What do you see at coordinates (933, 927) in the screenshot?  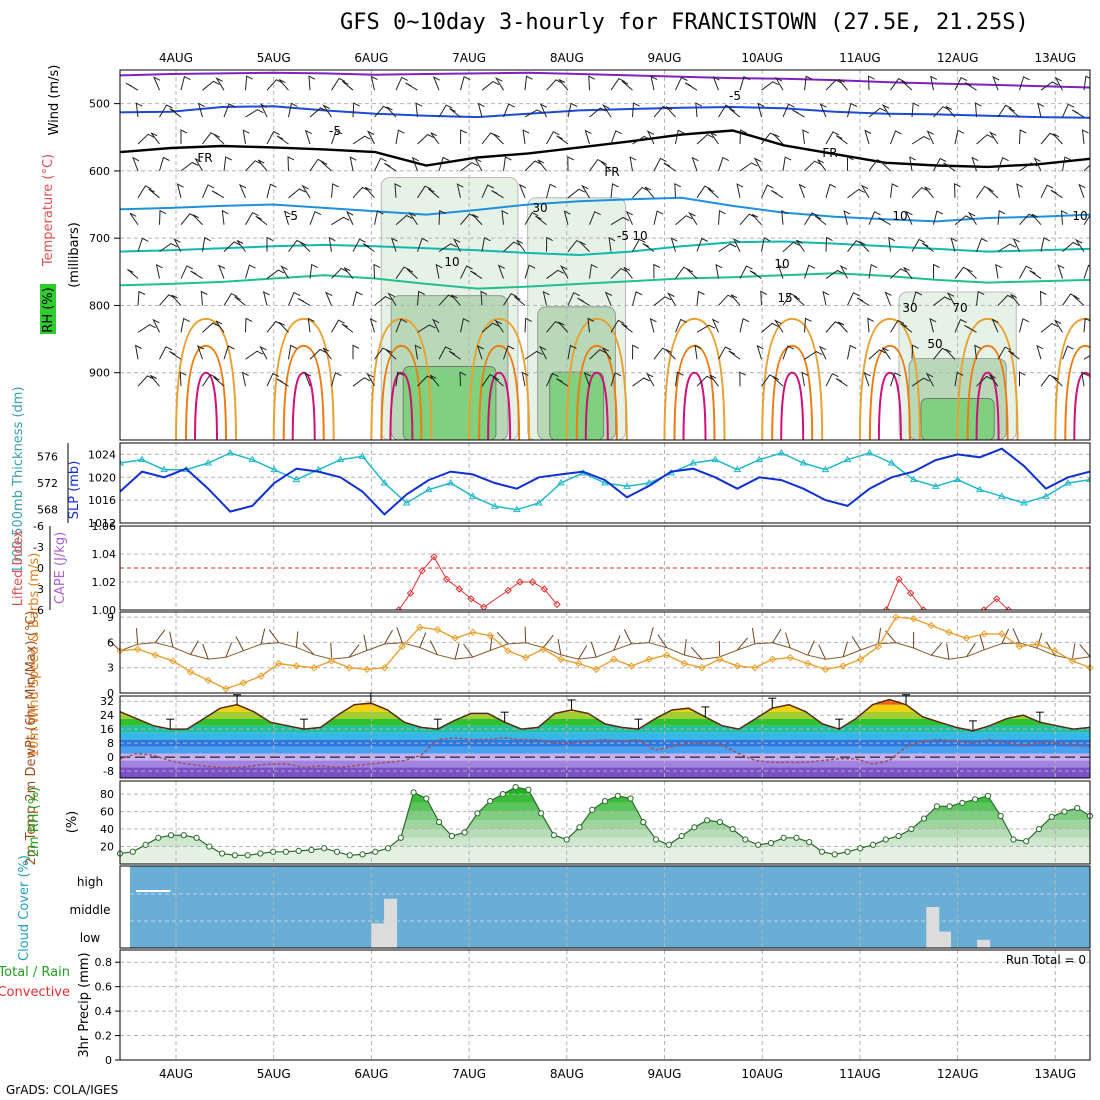 I see `low-cloud-bar` at bounding box center [933, 927].